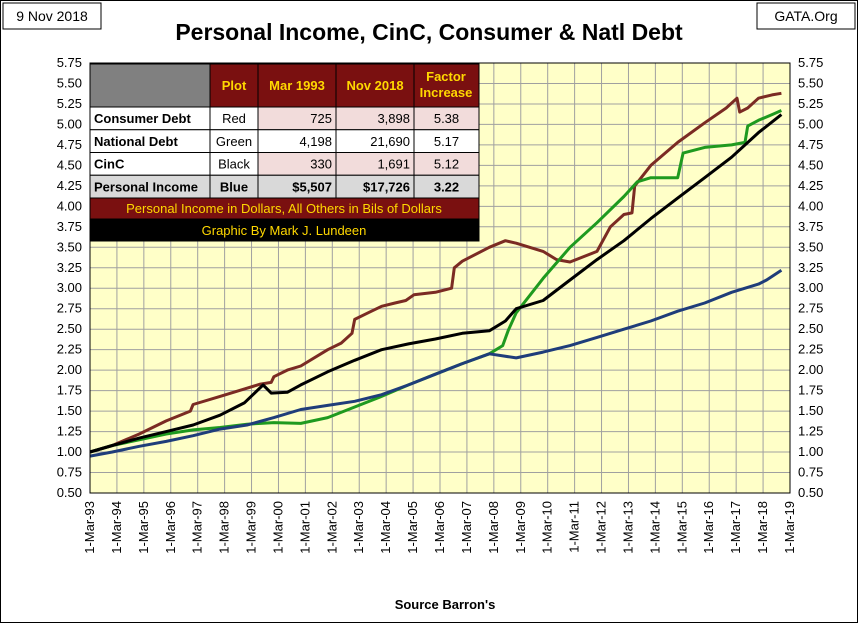 This screenshot has height=624, width=858. What do you see at coordinates (810, 308) in the screenshot?
I see `y-tick-label-right: 2.75` at bounding box center [810, 308].